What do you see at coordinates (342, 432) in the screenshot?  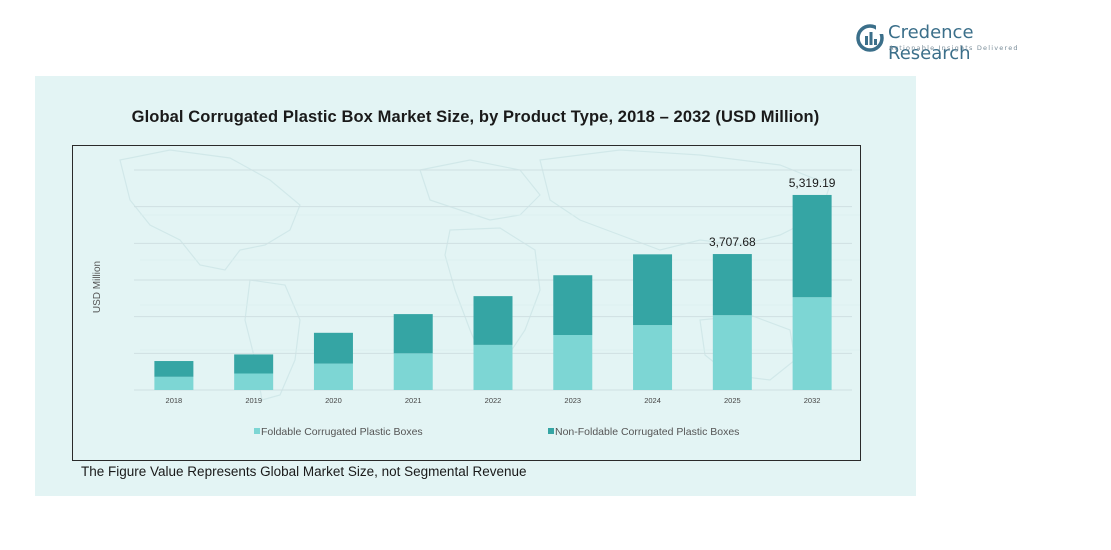 I see `legend-label: Foldable Corrugated Plastic Boxes` at bounding box center [342, 432].